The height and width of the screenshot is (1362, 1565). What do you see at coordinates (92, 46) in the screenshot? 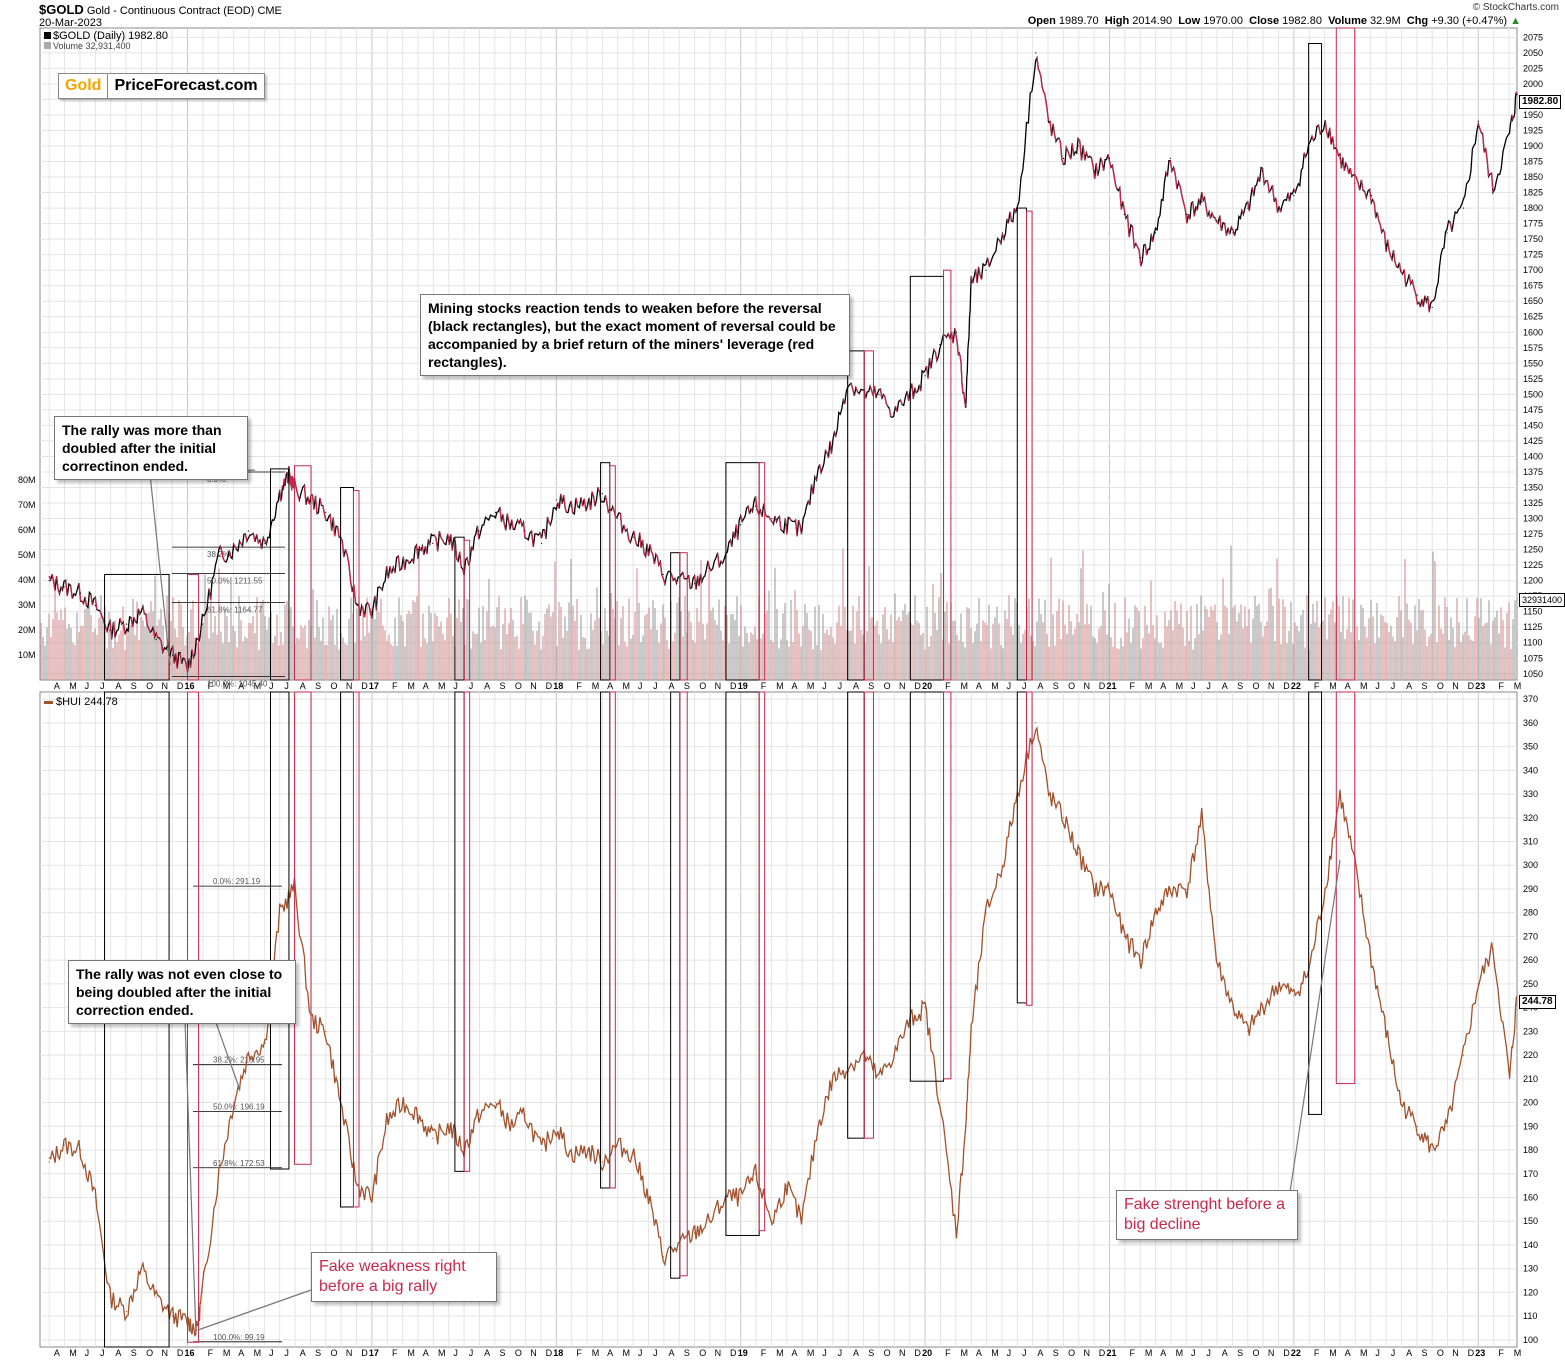
I see `volume-legend-text: Volume 32,931,400` at bounding box center [92, 46].